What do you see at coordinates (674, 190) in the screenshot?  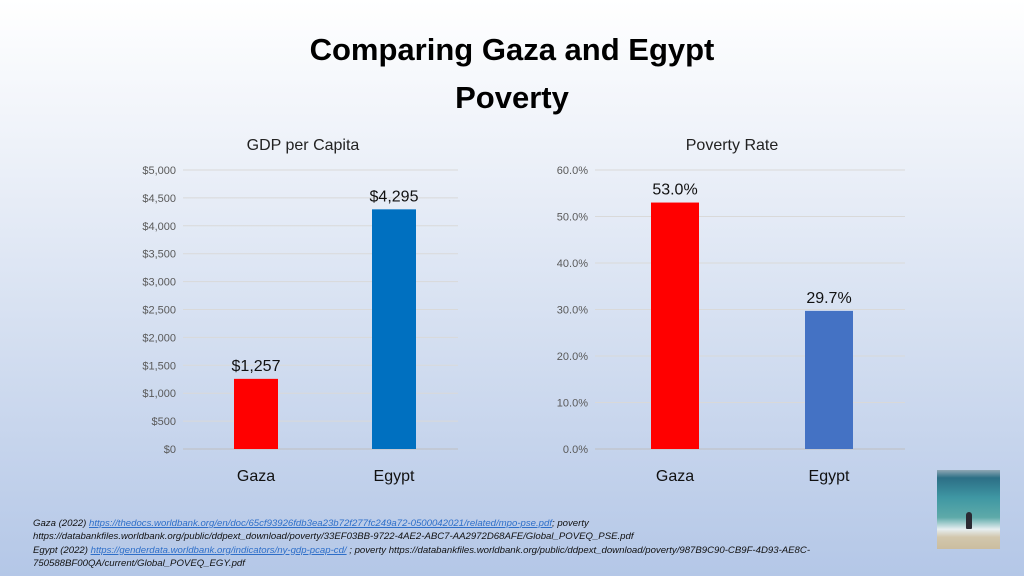 I see `data-label: 53.0%` at bounding box center [674, 190].